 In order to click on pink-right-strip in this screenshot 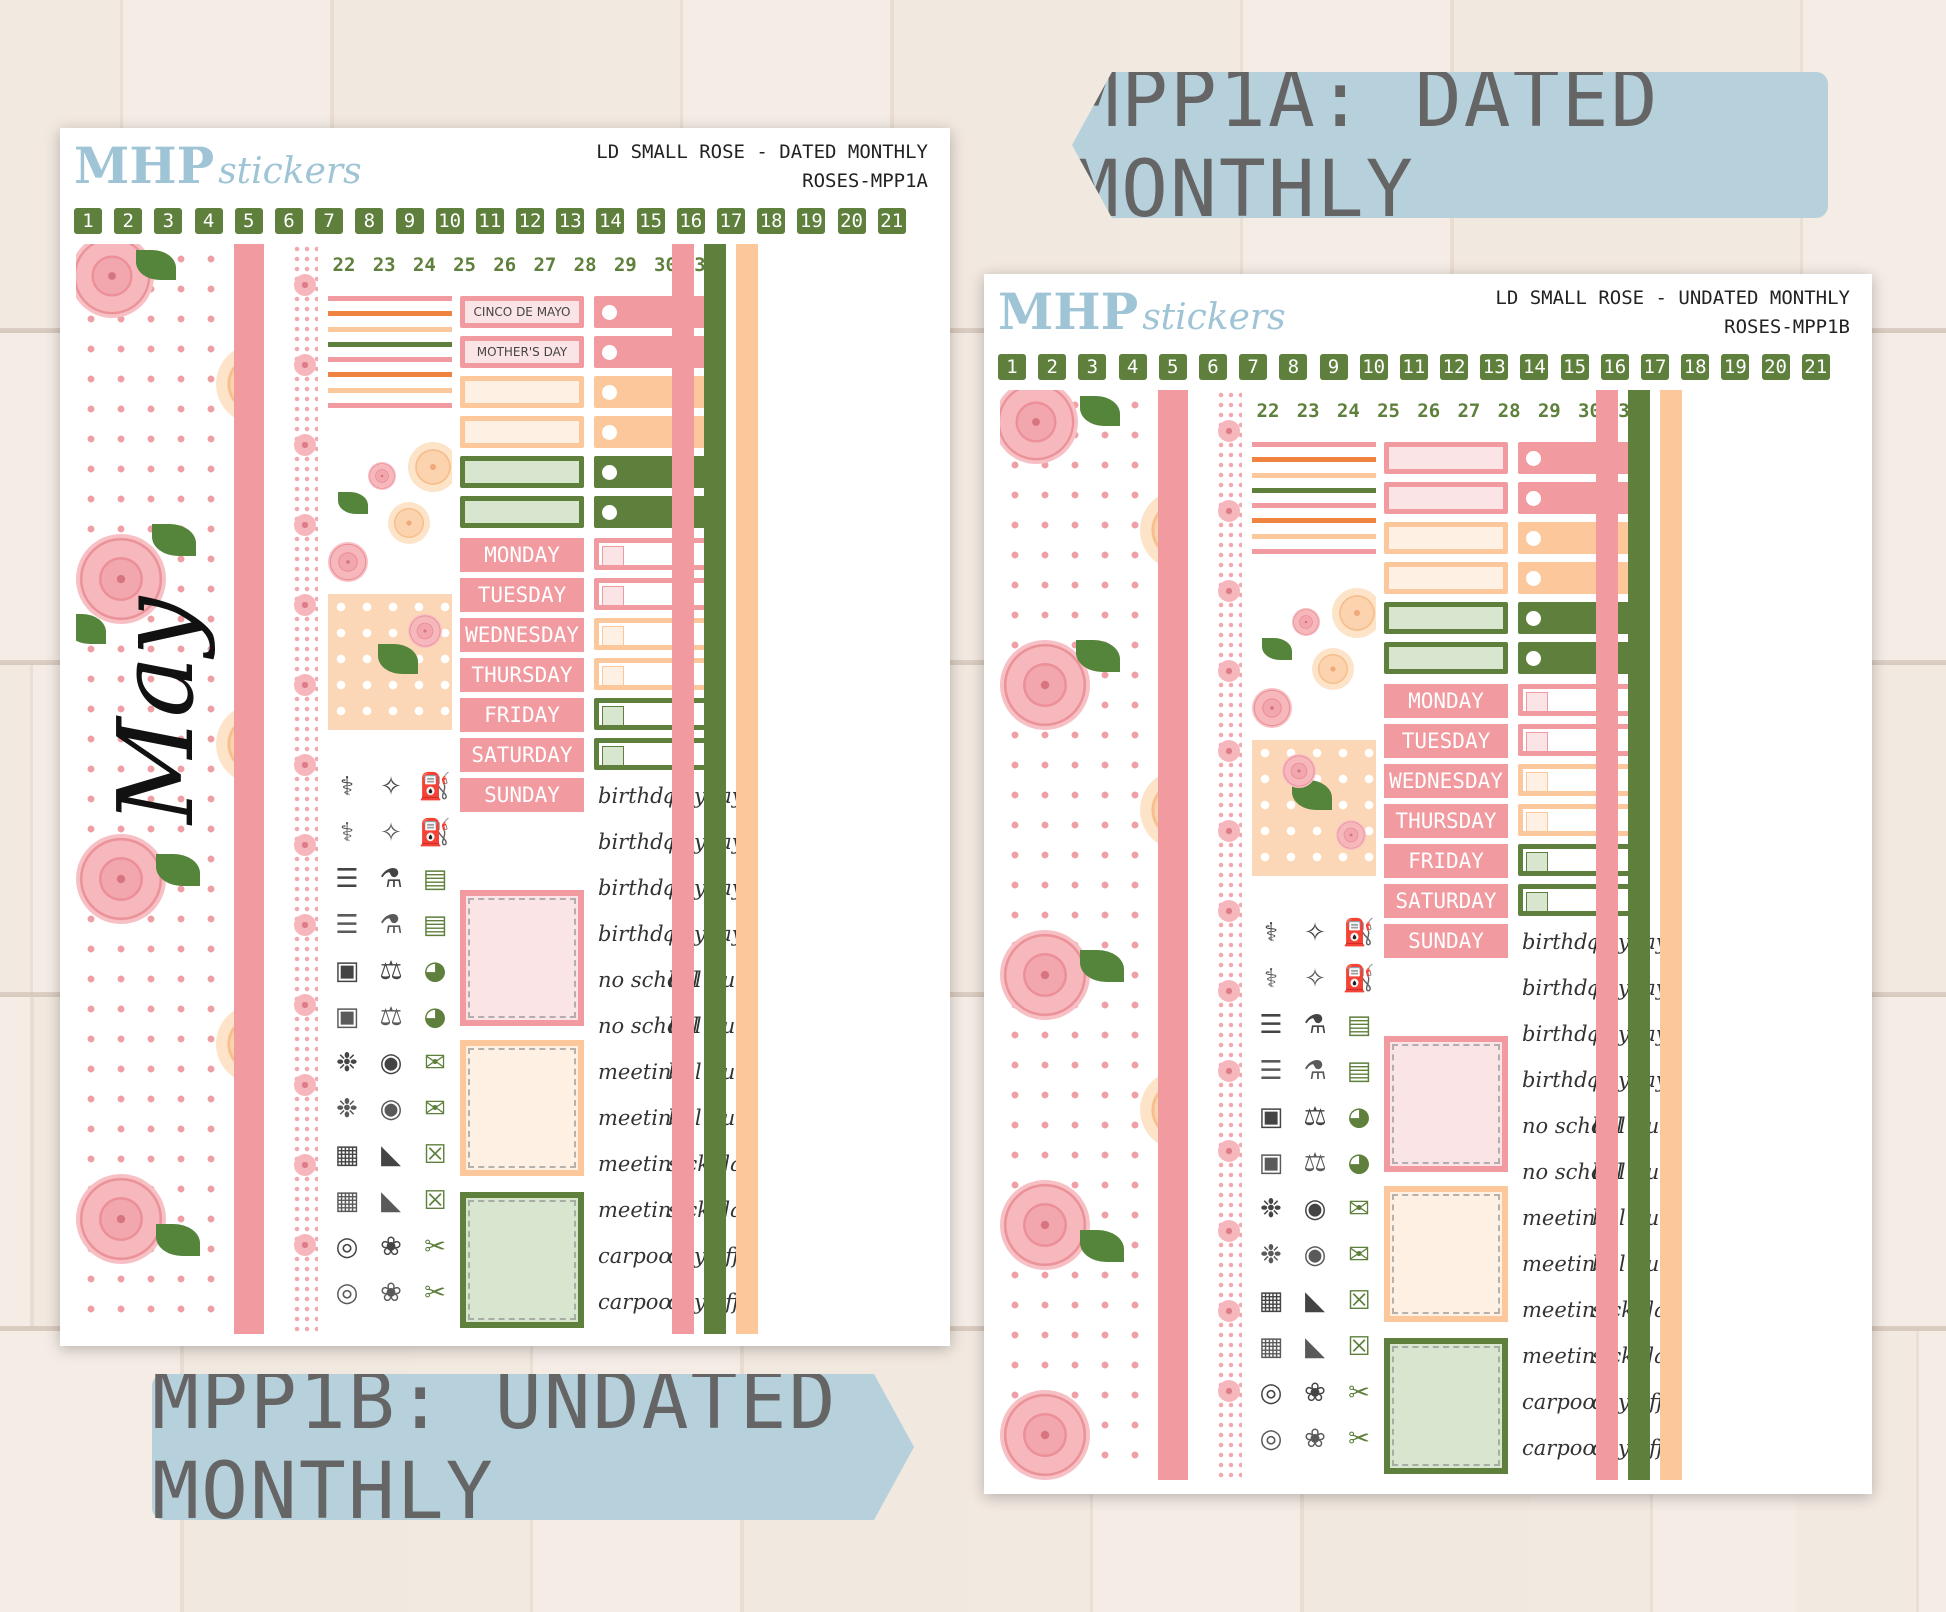, I will do `click(683, 789)`.